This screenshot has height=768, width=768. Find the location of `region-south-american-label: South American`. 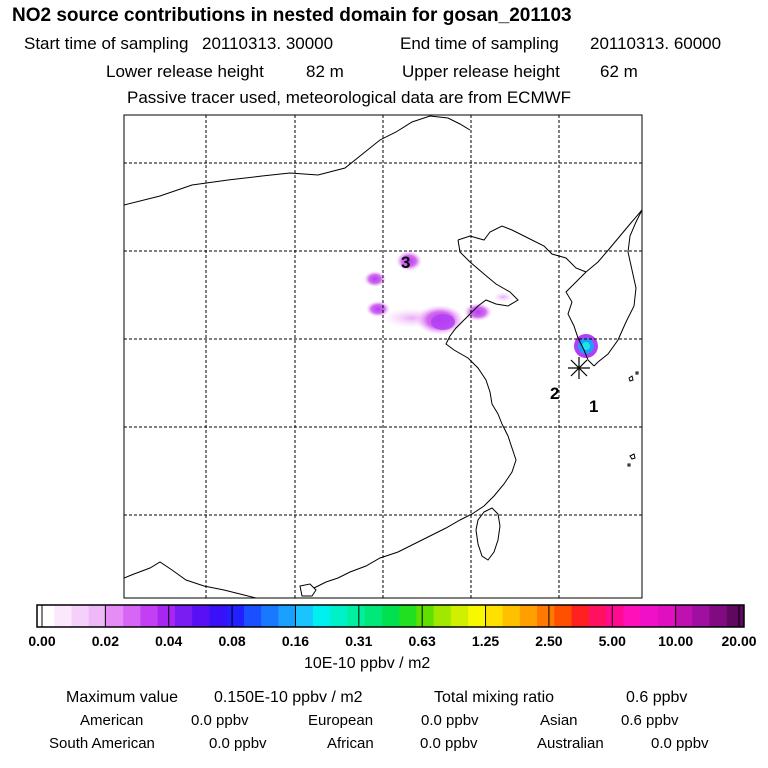

region-south-american-label: South American is located at coordinates (102, 743).